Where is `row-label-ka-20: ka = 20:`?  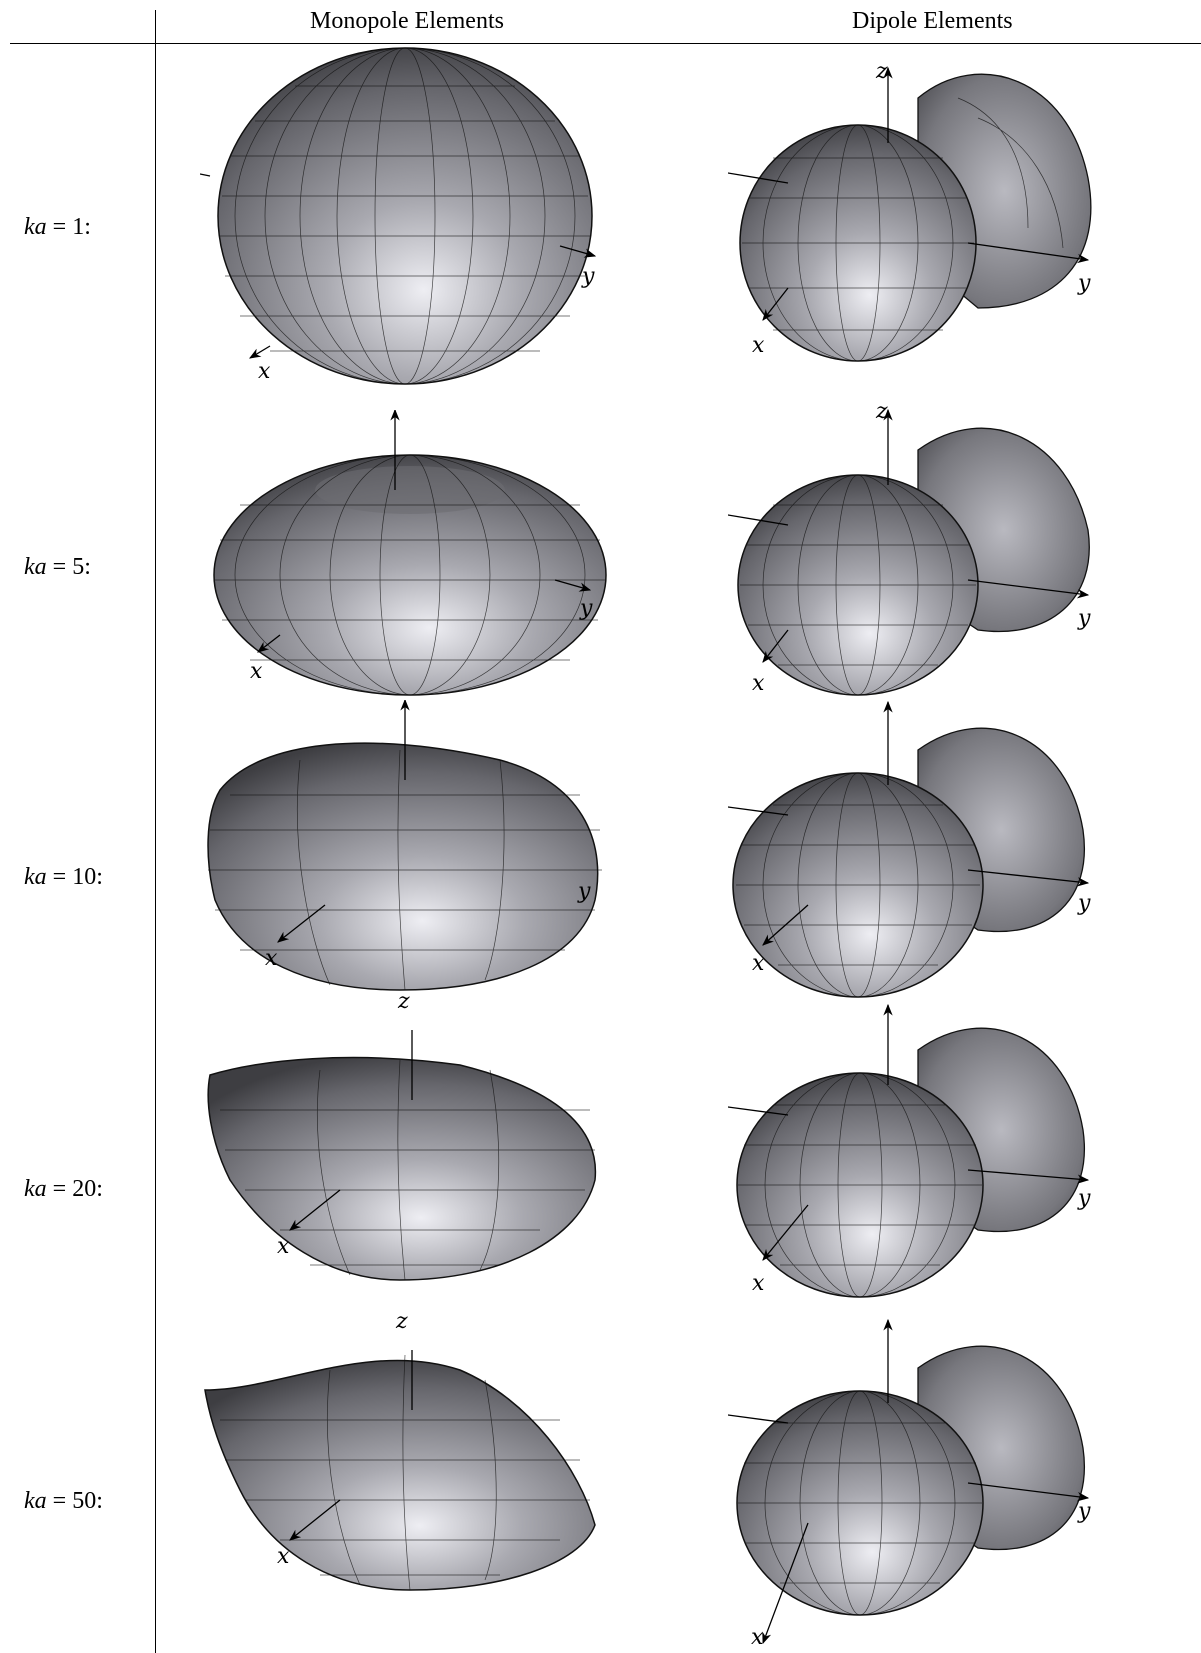
row-label-ka-20: ka = 20: is located at coordinates (63, 1189).